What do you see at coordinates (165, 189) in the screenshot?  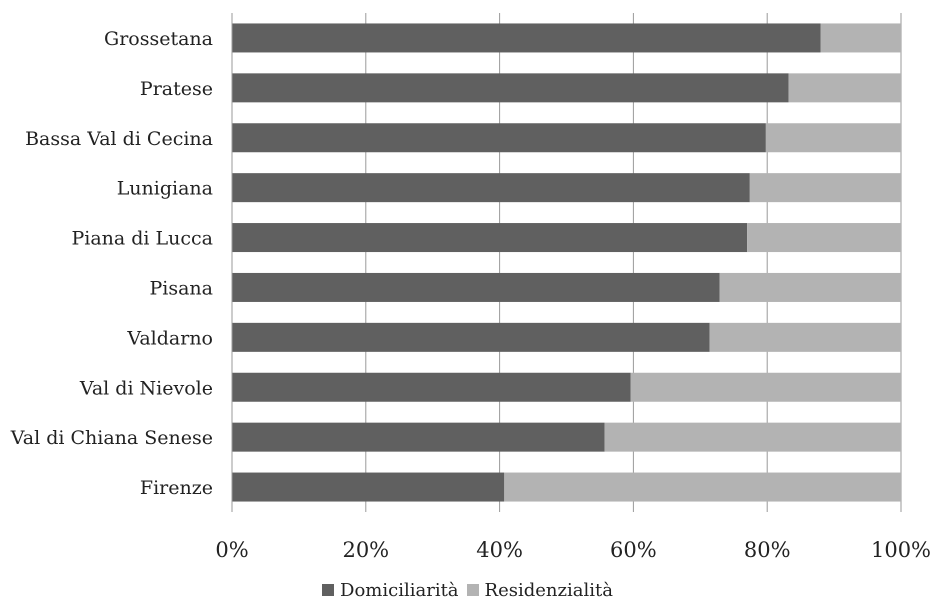 I see `category-label: Lunigiana` at bounding box center [165, 189].